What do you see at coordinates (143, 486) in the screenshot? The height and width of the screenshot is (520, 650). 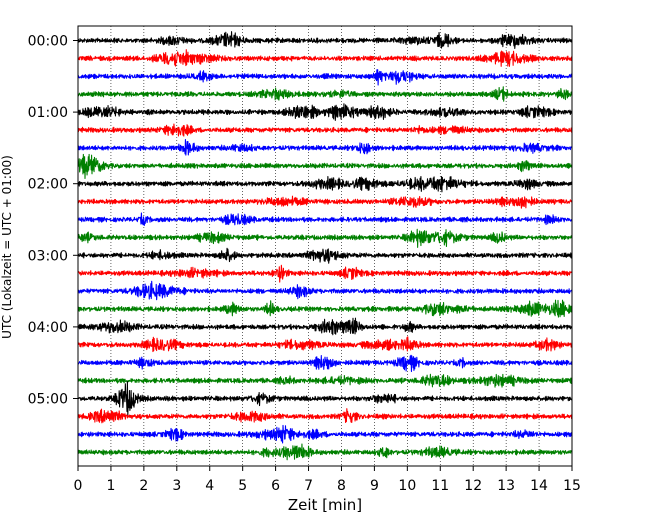 I see `x-tick-label: 2` at bounding box center [143, 486].